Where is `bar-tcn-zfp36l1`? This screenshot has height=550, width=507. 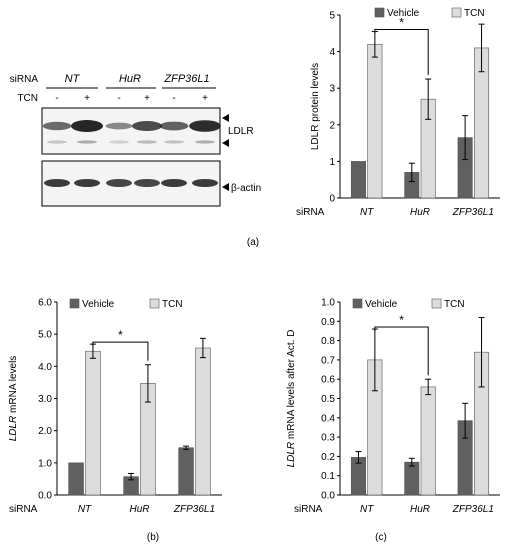
bar-tcn-zfp36l1 is located at coordinates (203, 421).